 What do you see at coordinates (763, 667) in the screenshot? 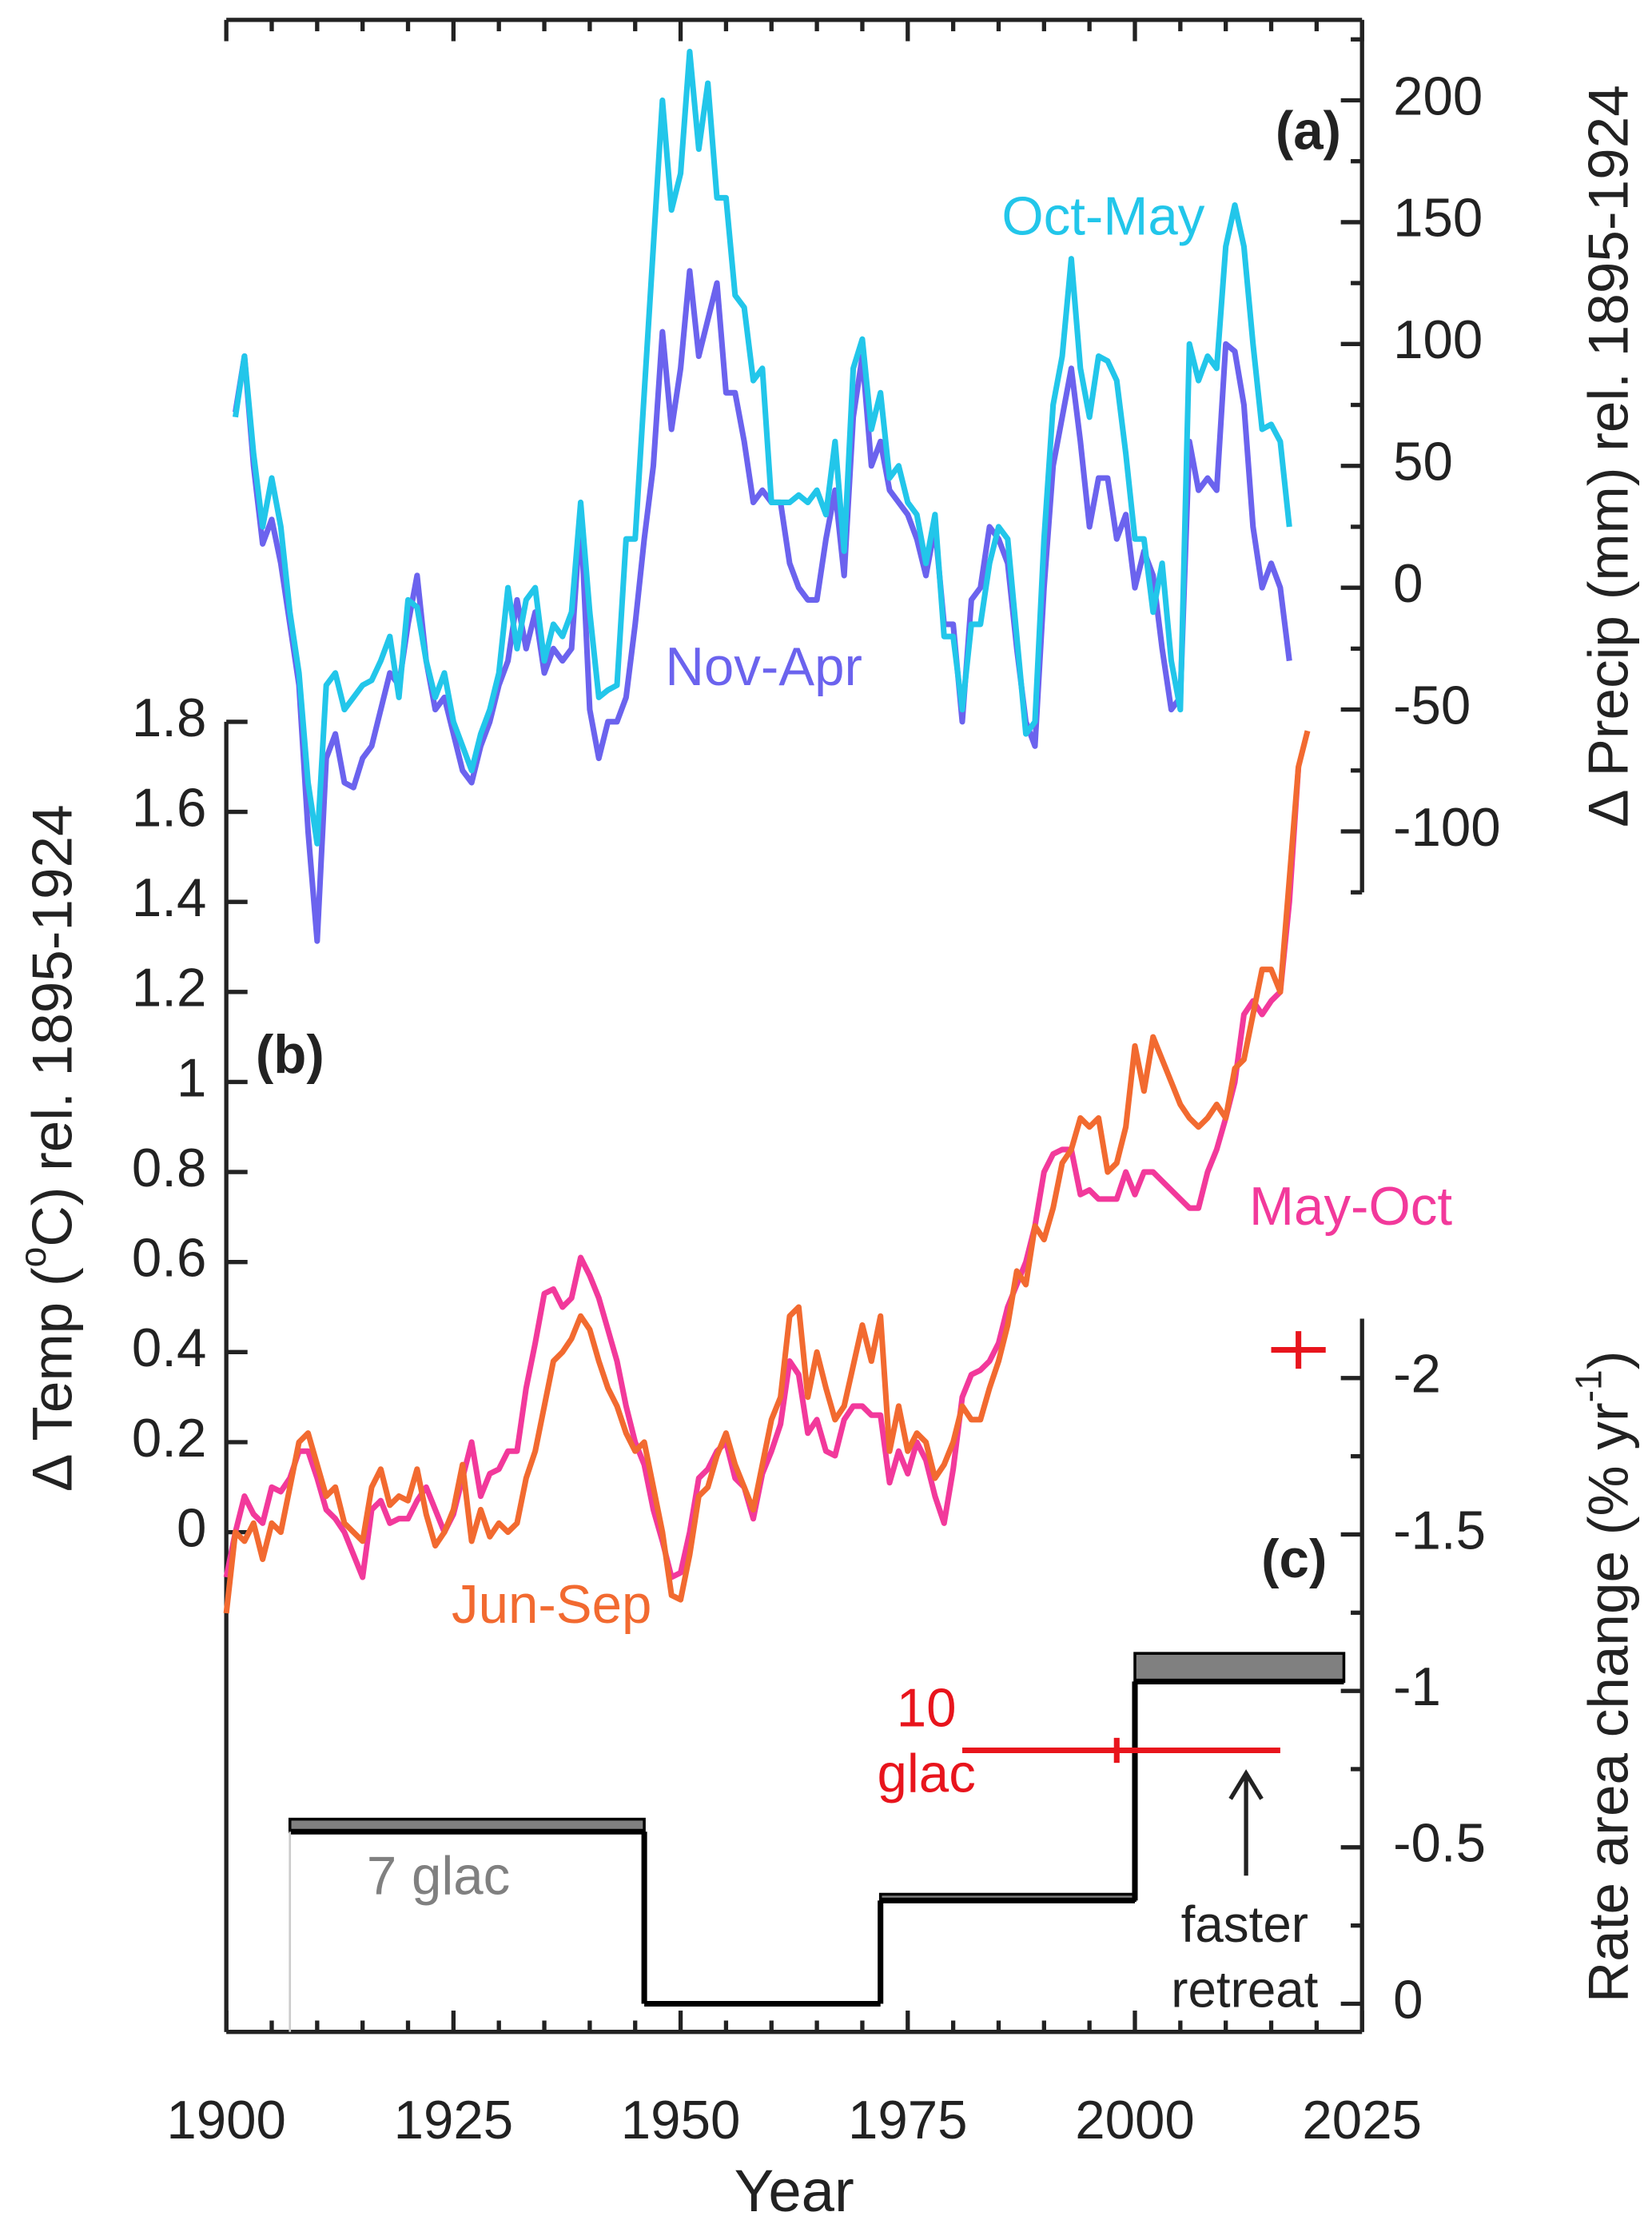
I see `series-label: Nov-Apr` at bounding box center [763, 667].